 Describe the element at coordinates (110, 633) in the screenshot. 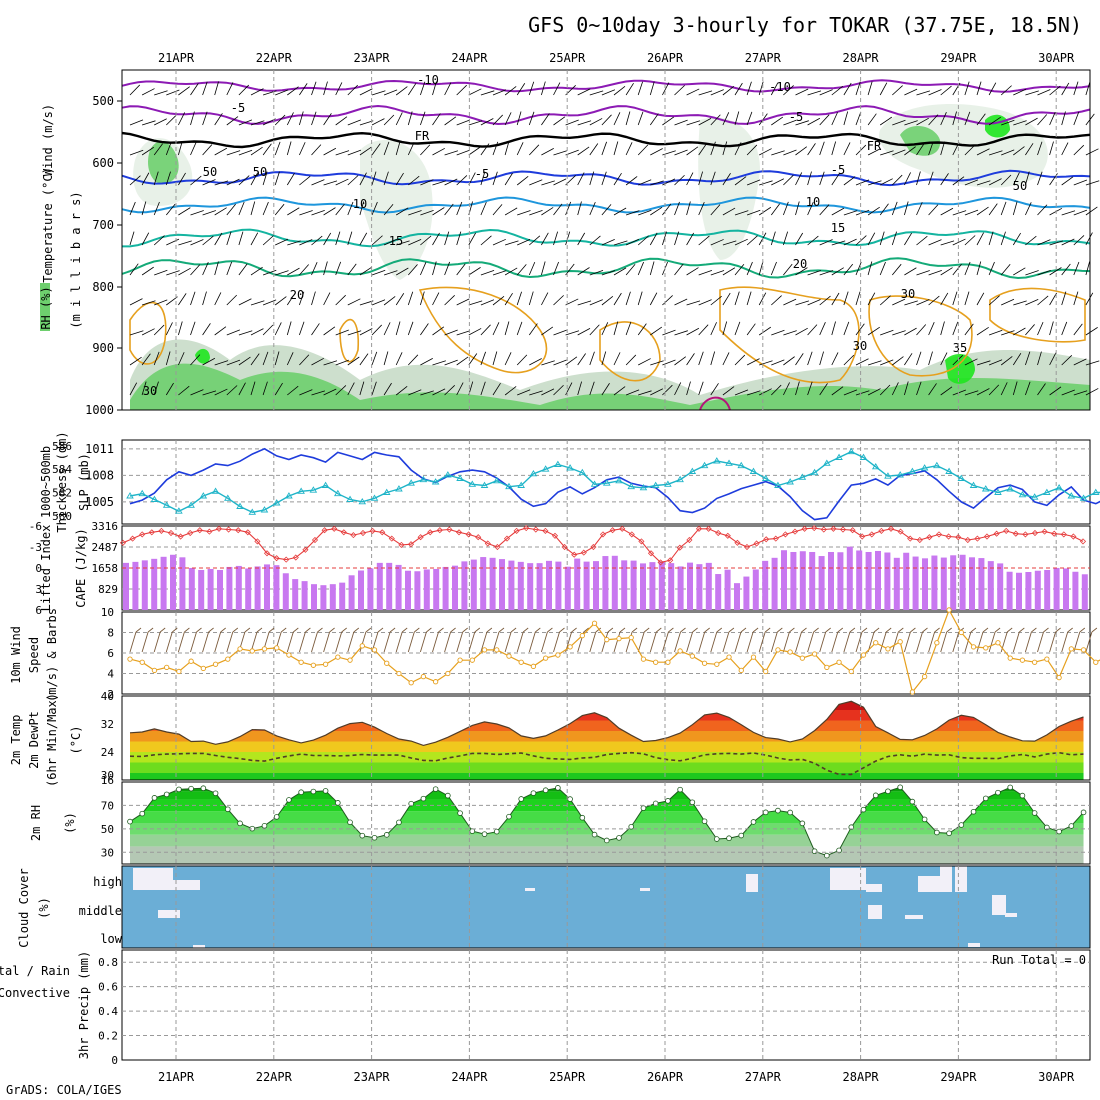

I see `wind-tick-label: 8` at that location.